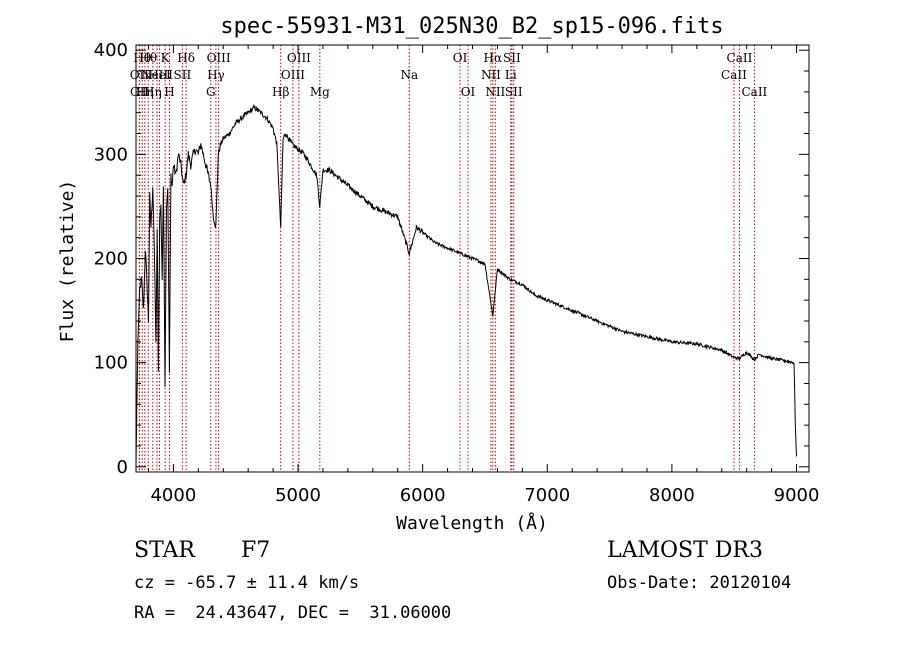  I want to click on y-tick-label-1: 100, so click(111, 363).